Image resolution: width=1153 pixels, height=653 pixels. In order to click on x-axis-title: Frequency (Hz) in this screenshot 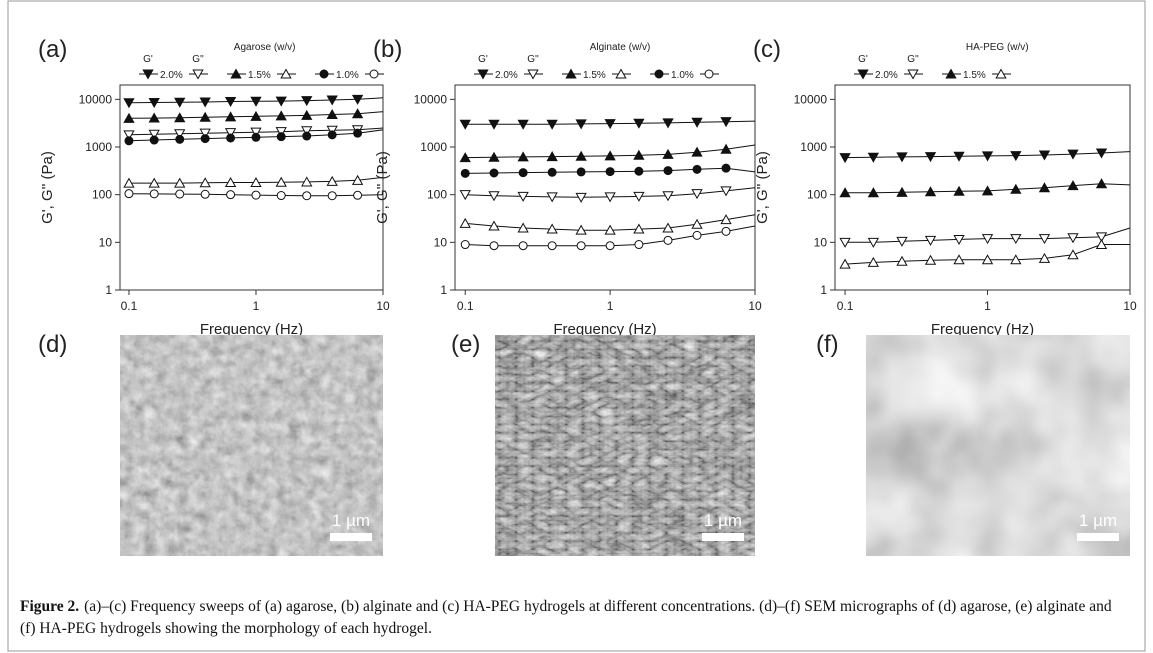, I will do `click(251, 329)`.